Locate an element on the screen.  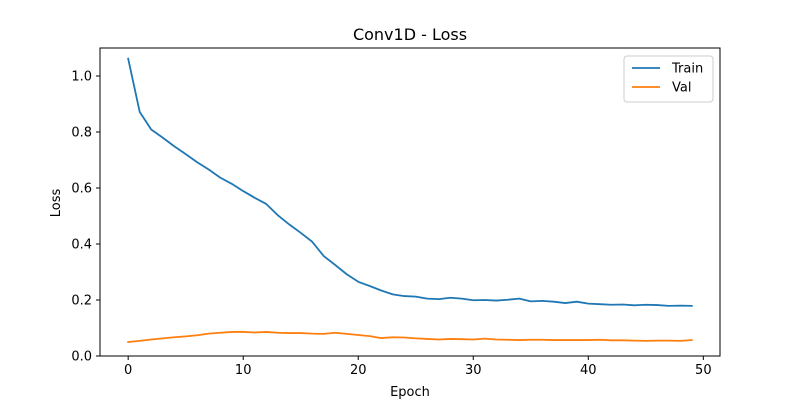
y-tick-label: 1.0 is located at coordinates (81, 77).